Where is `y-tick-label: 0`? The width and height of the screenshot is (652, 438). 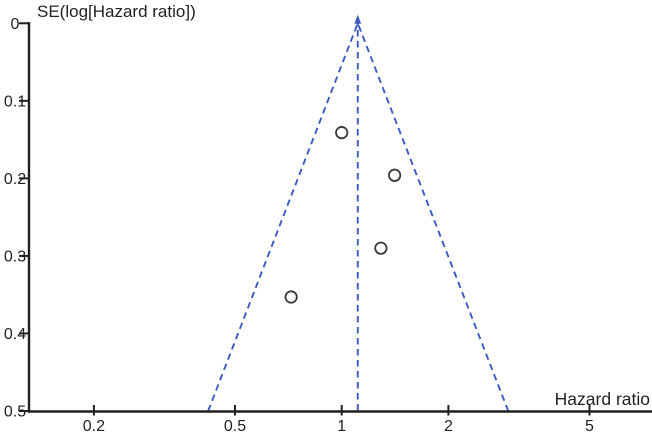
y-tick-label: 0 is located at coordinates (15, 24).